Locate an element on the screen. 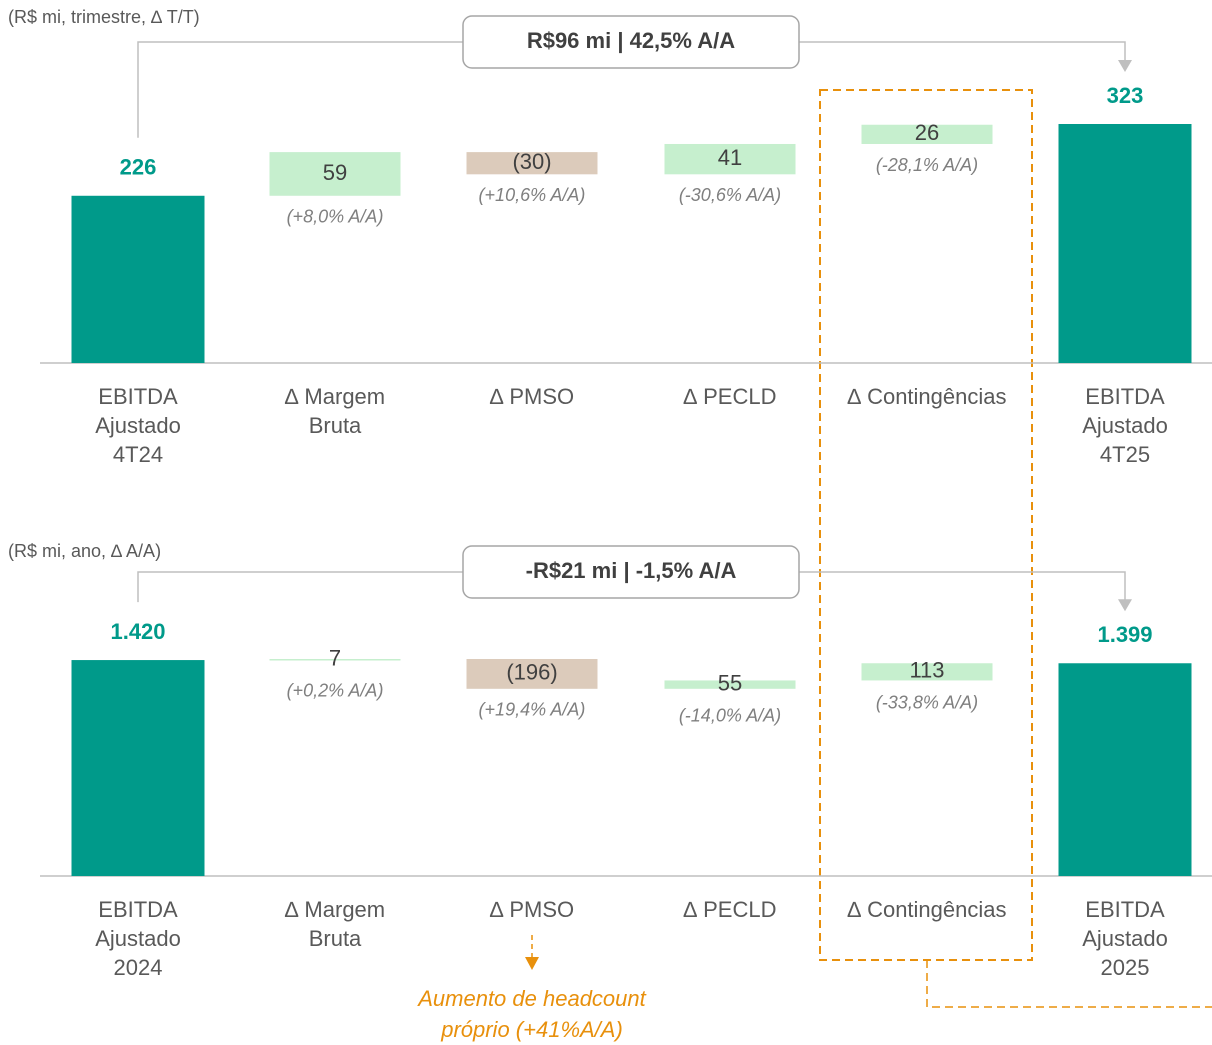 The width and height of the screenshot is (1212, 1045). annotation: Aumento de headcount próprio (+41%A/A) is located at coordinates (532, 1014).